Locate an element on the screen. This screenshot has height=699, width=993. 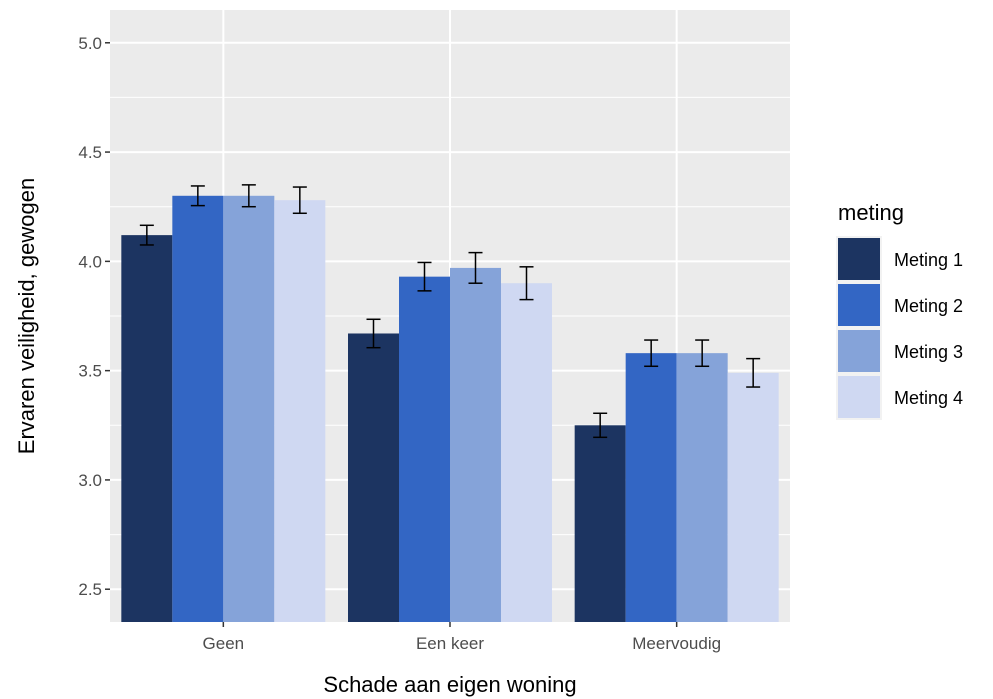
legend-label: Meting 2 is located at coordinates (928, 306).